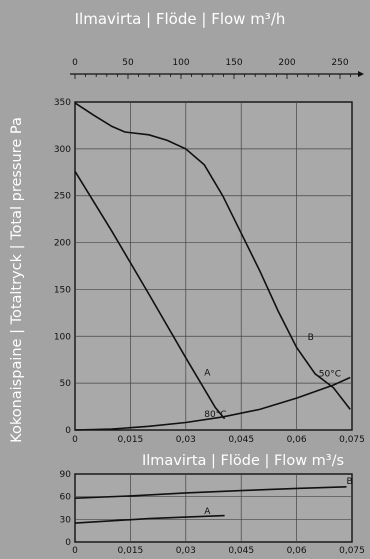 The image size is (370, 559). I want to click on main-series-system-line, so click(212, 403).